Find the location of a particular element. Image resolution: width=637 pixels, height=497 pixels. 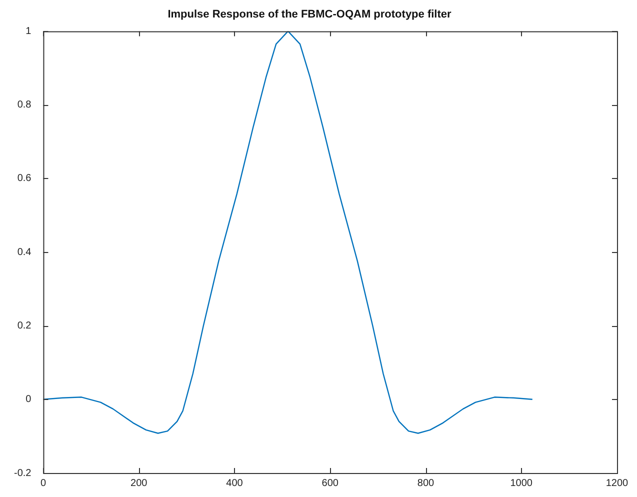

y-tick-label: 0.8 is located at coordinates (24, 105).